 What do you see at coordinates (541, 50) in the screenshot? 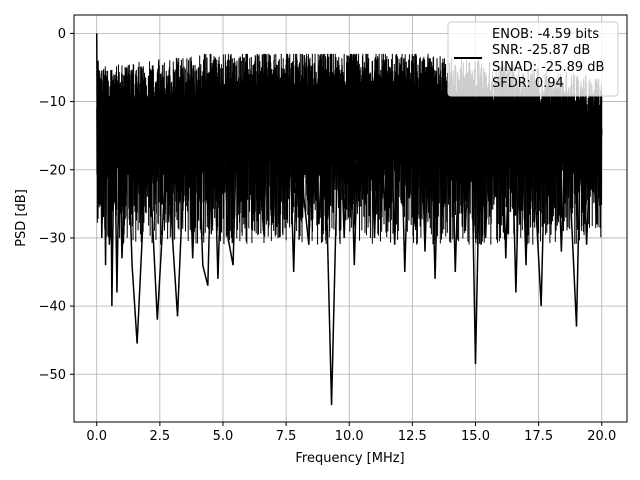
I see `legend-line-snr: SNR: -25.87 dB` at bounding box center [541, 50].